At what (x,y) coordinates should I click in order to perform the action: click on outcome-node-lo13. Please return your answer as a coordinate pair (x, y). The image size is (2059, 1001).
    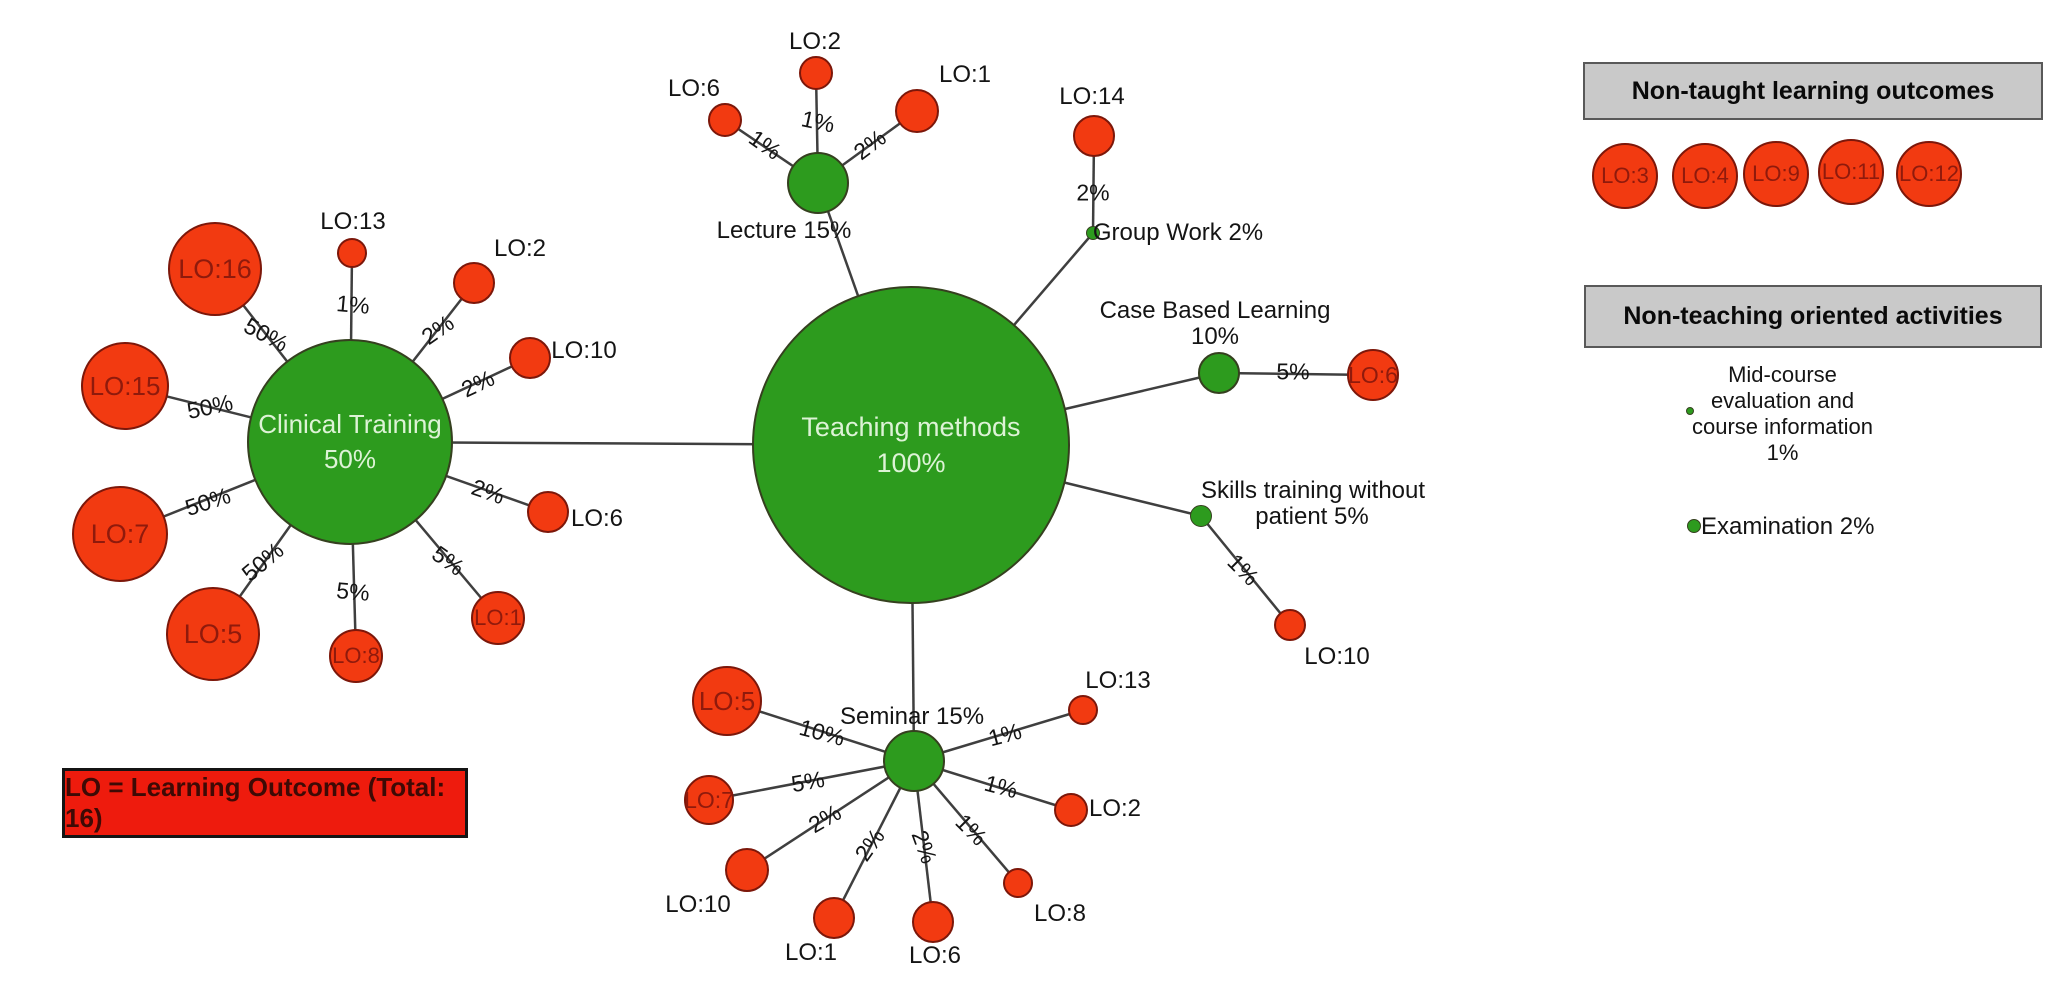
    Looking at the image, I should click on (352, 253).